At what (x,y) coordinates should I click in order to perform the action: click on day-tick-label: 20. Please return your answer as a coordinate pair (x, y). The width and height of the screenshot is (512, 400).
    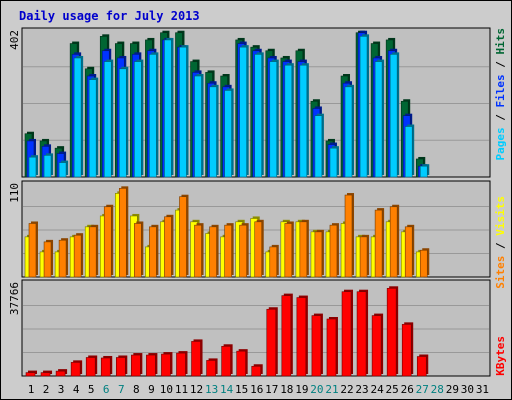
    Looking at the image, I should click on (316, 389).